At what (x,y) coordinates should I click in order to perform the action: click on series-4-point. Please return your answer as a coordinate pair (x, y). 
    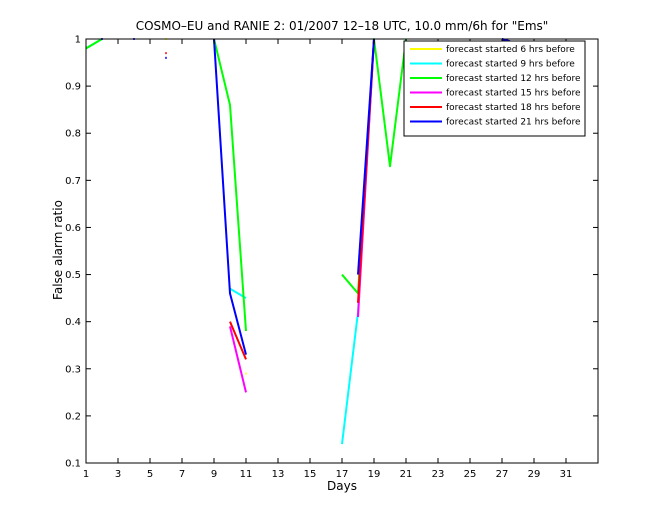
    Looking at the image, I should click on (166, 53).